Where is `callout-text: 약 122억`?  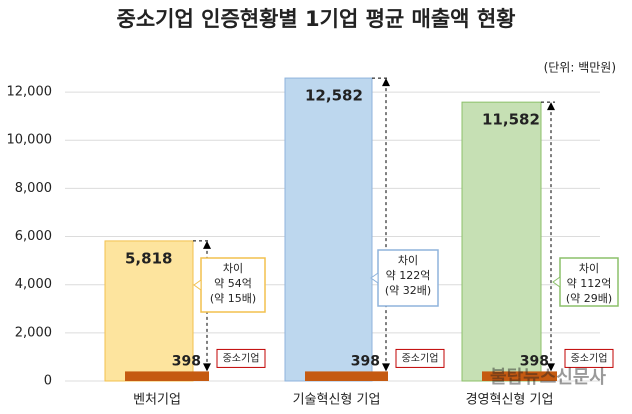 callout-text: 약 122억 is located at coordinates (408, 275).